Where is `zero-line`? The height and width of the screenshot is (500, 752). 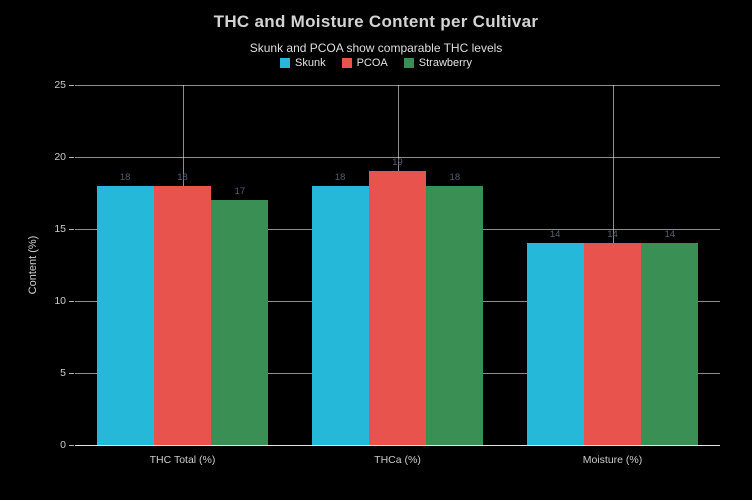
zero-line is located at coordinates (397, 445).